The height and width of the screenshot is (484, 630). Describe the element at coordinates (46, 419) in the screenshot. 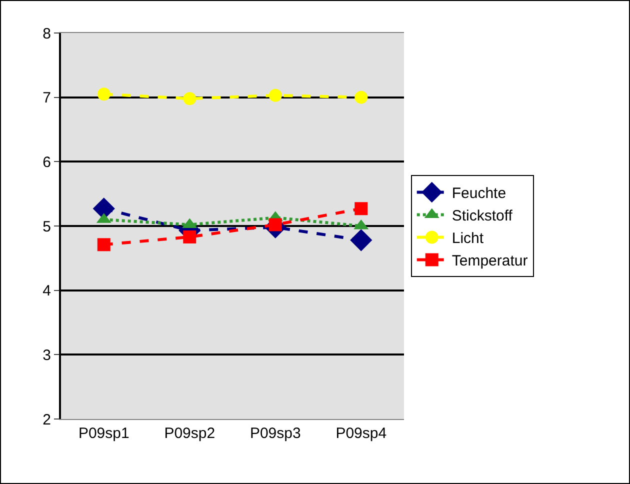

I see `y-tick-label: 2` at that location.